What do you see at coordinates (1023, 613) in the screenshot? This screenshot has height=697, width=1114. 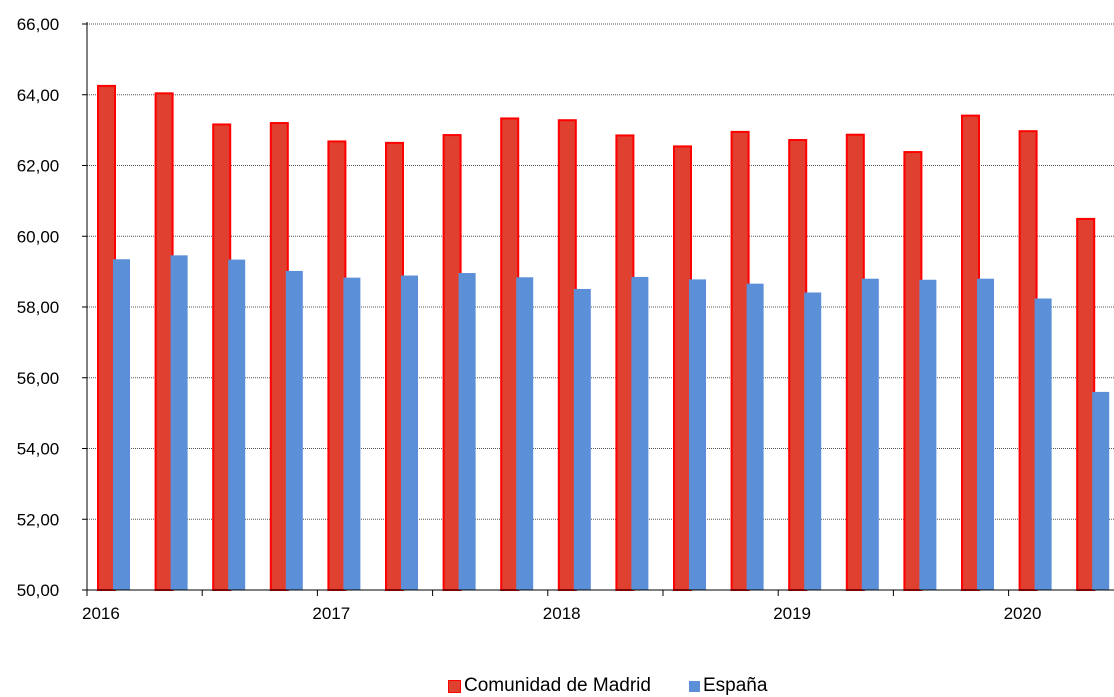 I see `x-tick-label: 2020` at bounding box center [1023, 613].